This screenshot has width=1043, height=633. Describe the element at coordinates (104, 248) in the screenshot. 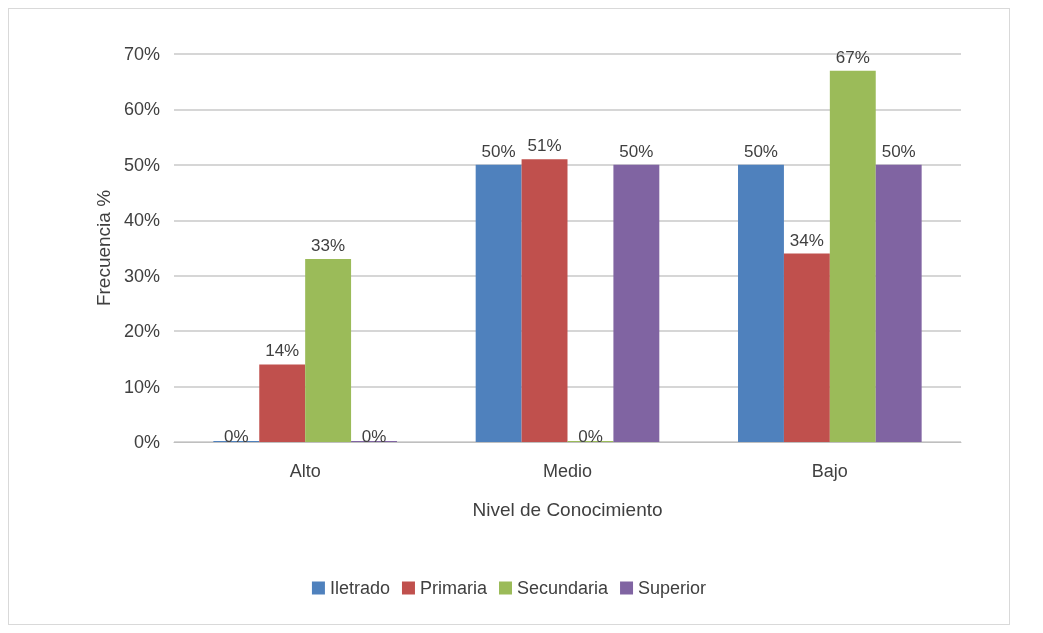

I see `y-axis-title: Frecuencia %` at that location.